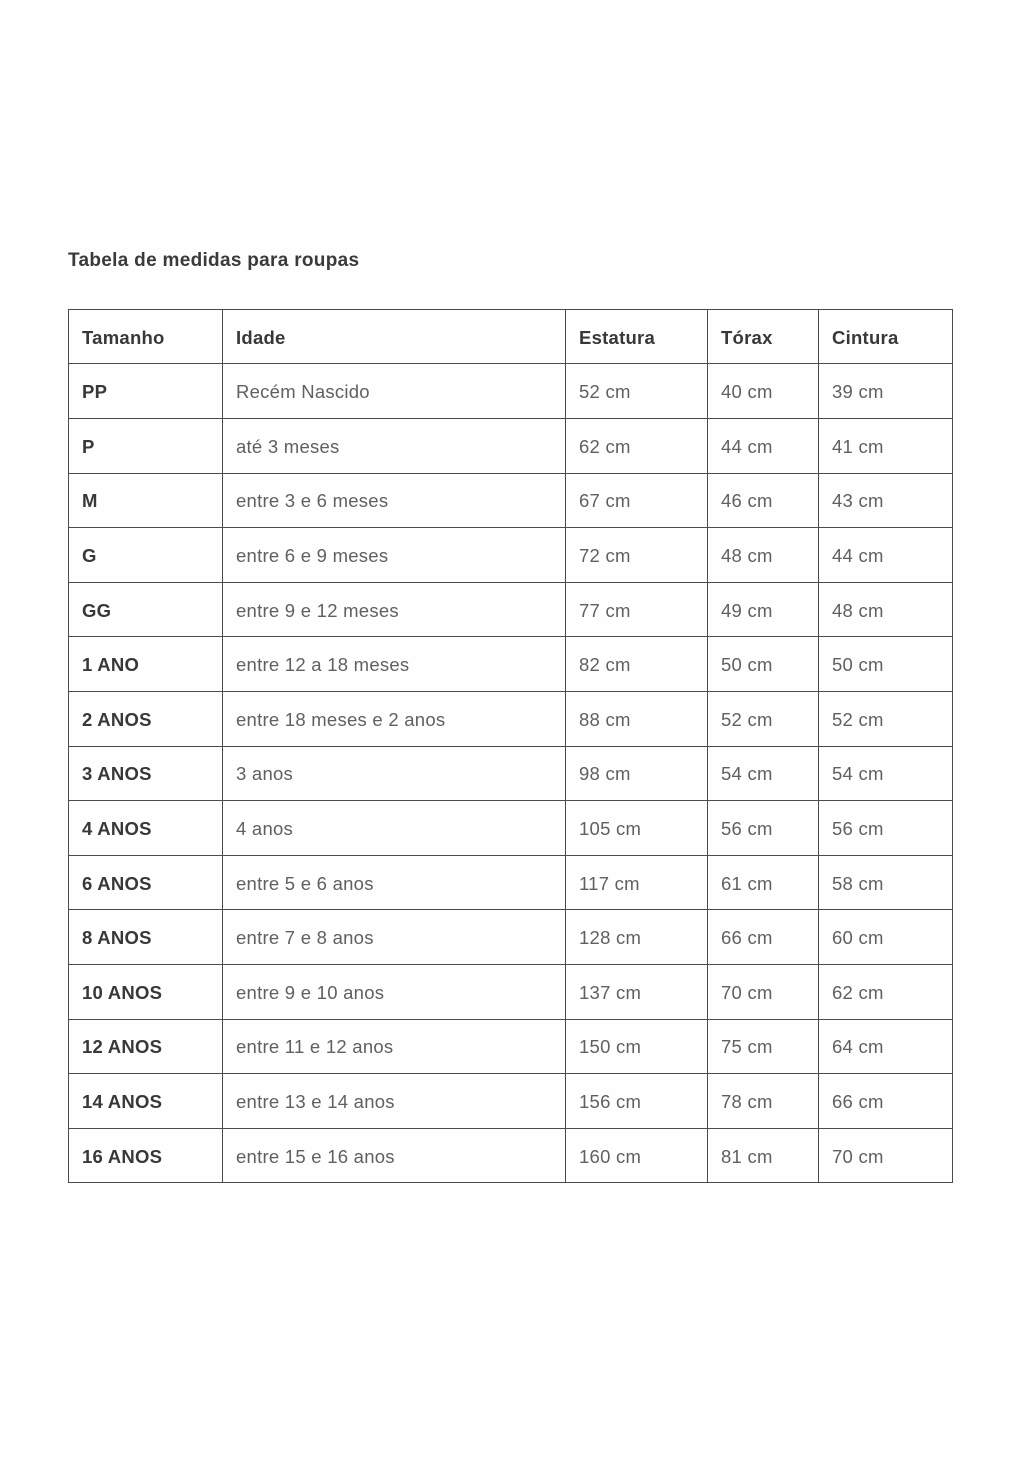  What do you see at coordinates (394, 664) in the screenshot?
I see `cell-idade: entre 12 a 18 meses` at bounding box center [394, 664].